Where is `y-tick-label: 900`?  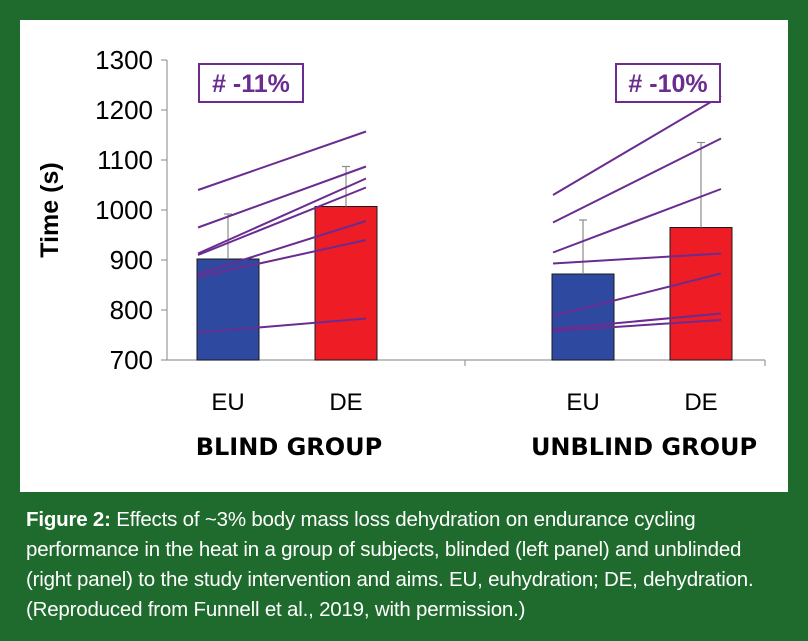 y-tick-label: 900 is located at coordinates (131, 260).